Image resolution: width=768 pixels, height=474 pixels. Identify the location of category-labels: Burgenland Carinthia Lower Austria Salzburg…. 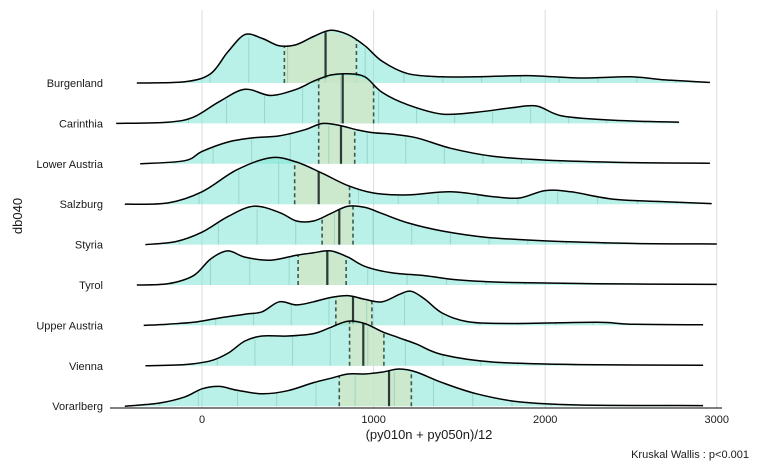
(70, 245).